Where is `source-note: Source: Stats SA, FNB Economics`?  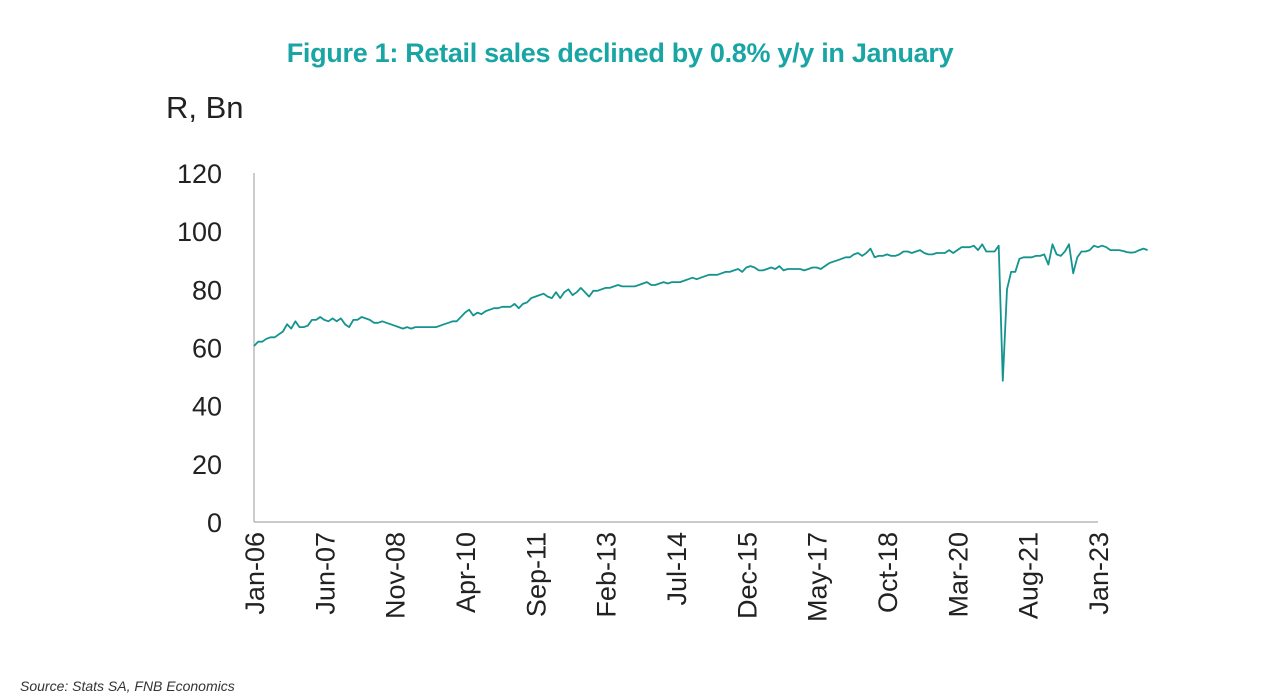
source-note: Source: Stats SA, FNB Economics is located at coordinates (127, 686).